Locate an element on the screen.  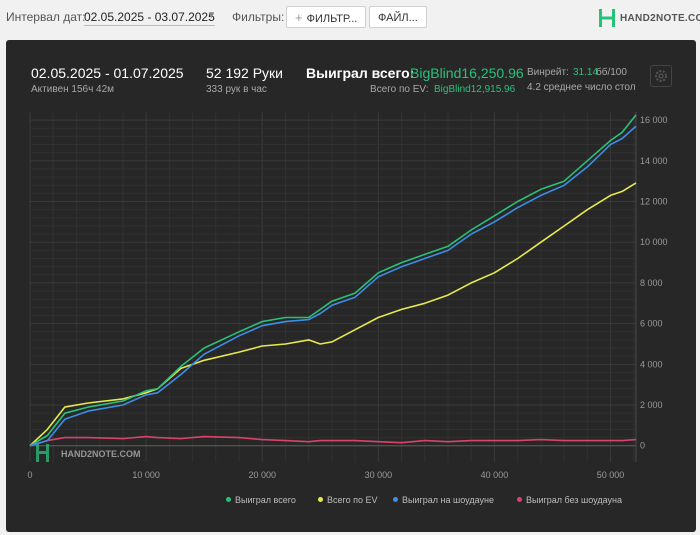
y-tick-label: 10 000 is located at coordinates (654, 242).